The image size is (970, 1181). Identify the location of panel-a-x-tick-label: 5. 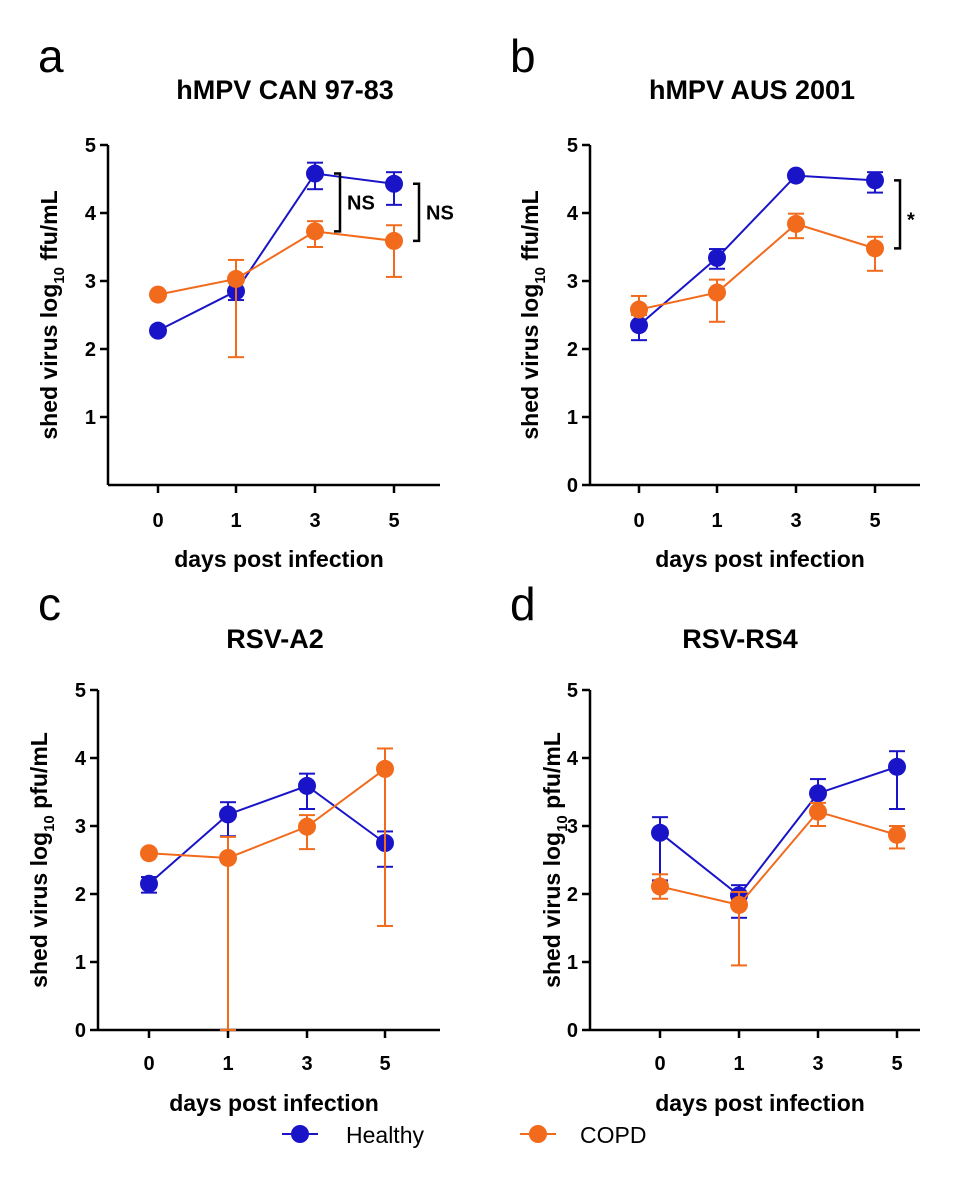
(393, 521).